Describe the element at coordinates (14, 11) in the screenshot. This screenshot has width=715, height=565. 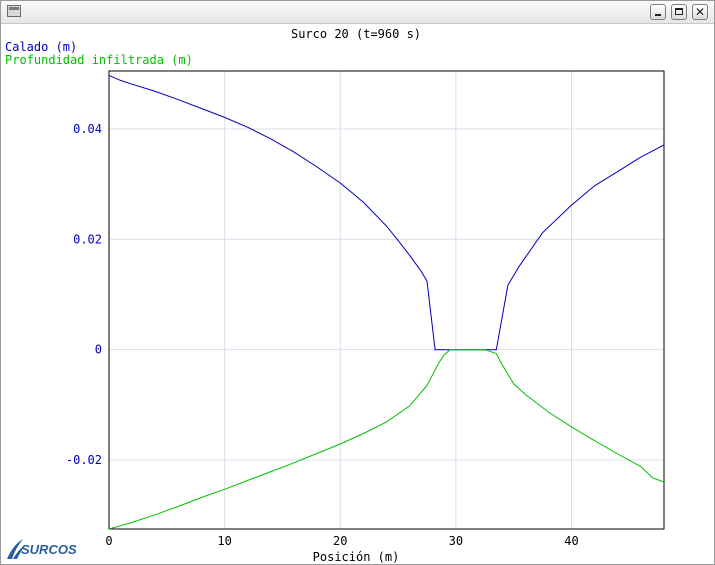
I see `app-window-icon` at that location.